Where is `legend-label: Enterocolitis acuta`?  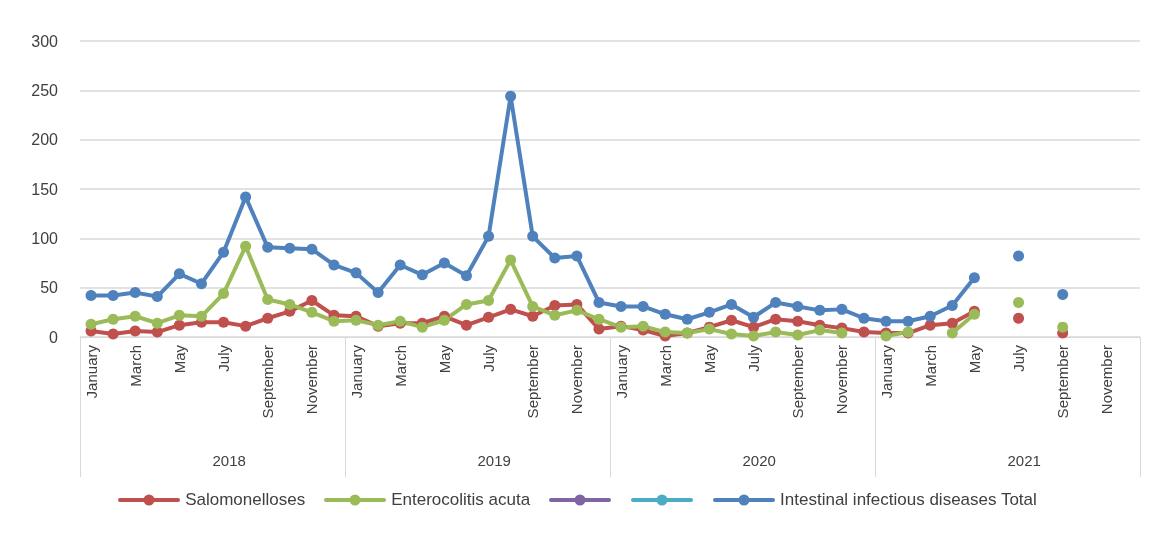
legend-label: Enterocolitis acuta is located at coordinates (461, 500).